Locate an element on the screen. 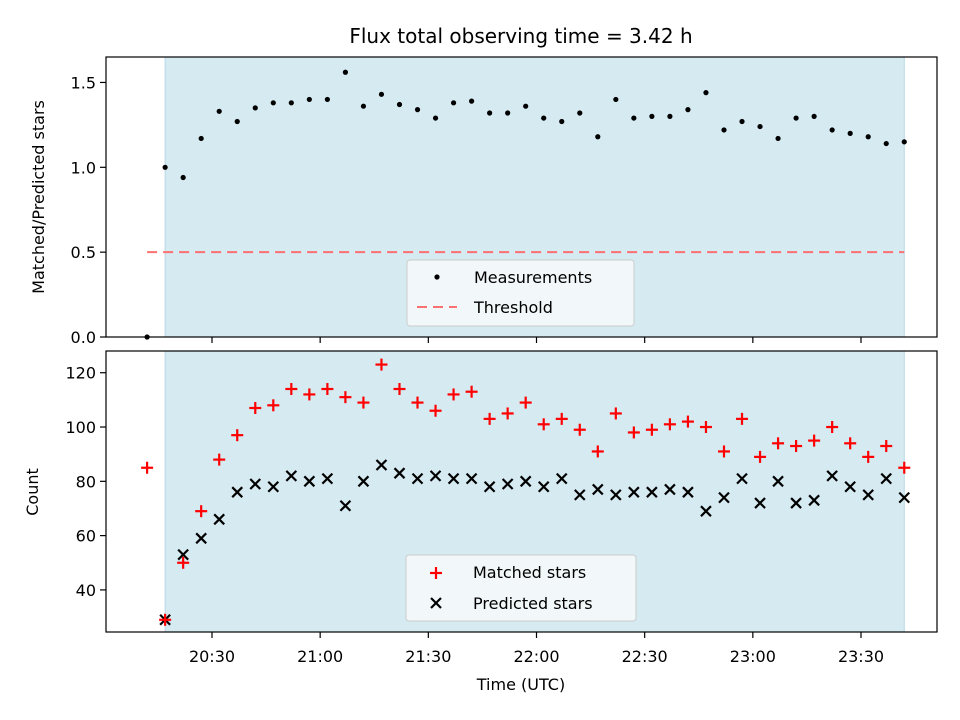  legend-threshold-label: Threshold is located at coordinates (513, 307).